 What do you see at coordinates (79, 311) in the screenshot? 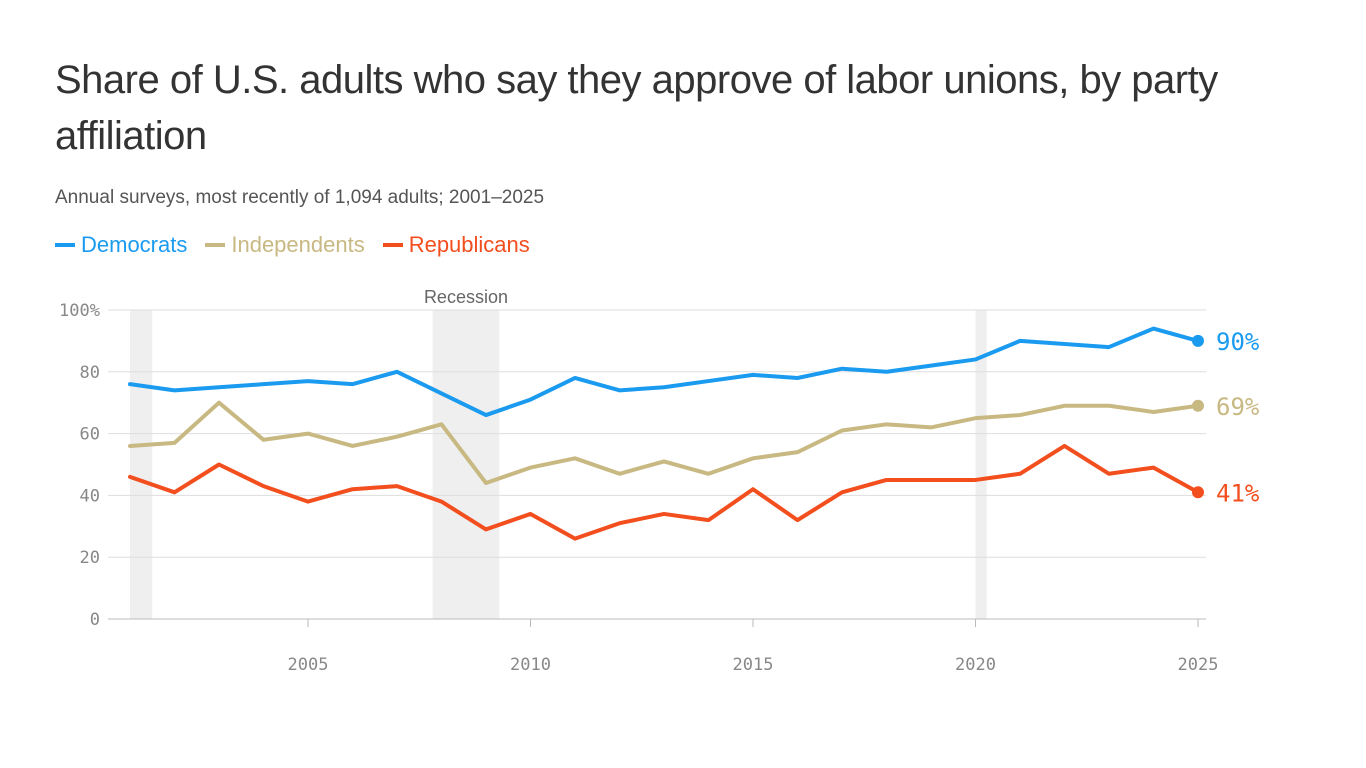
I see `y-tick-label: 100%` at bounding box center [79, 311].